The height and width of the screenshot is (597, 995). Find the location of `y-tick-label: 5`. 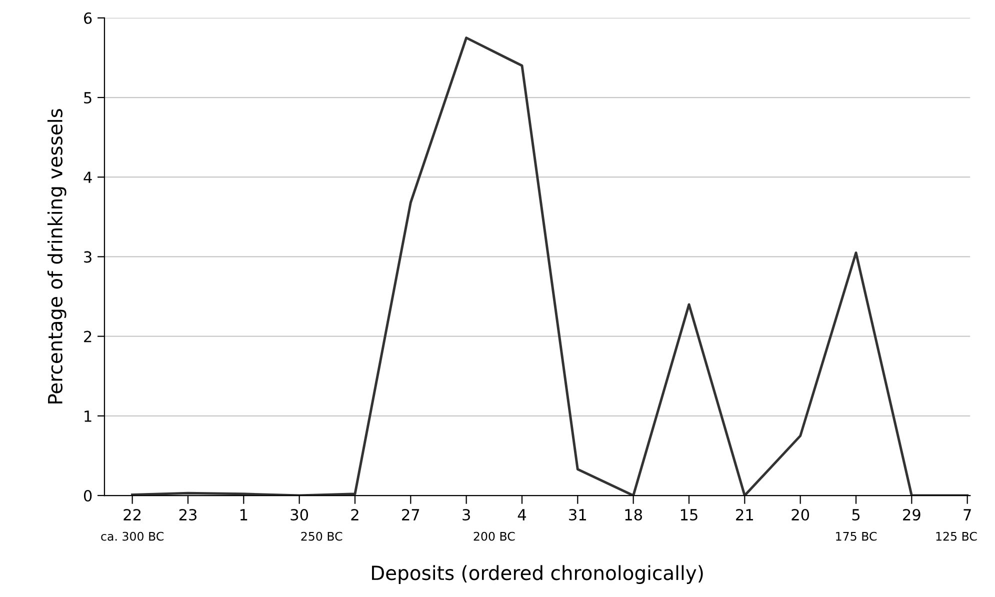

y-tick-label: 5 is located at coordinates (88, 98).